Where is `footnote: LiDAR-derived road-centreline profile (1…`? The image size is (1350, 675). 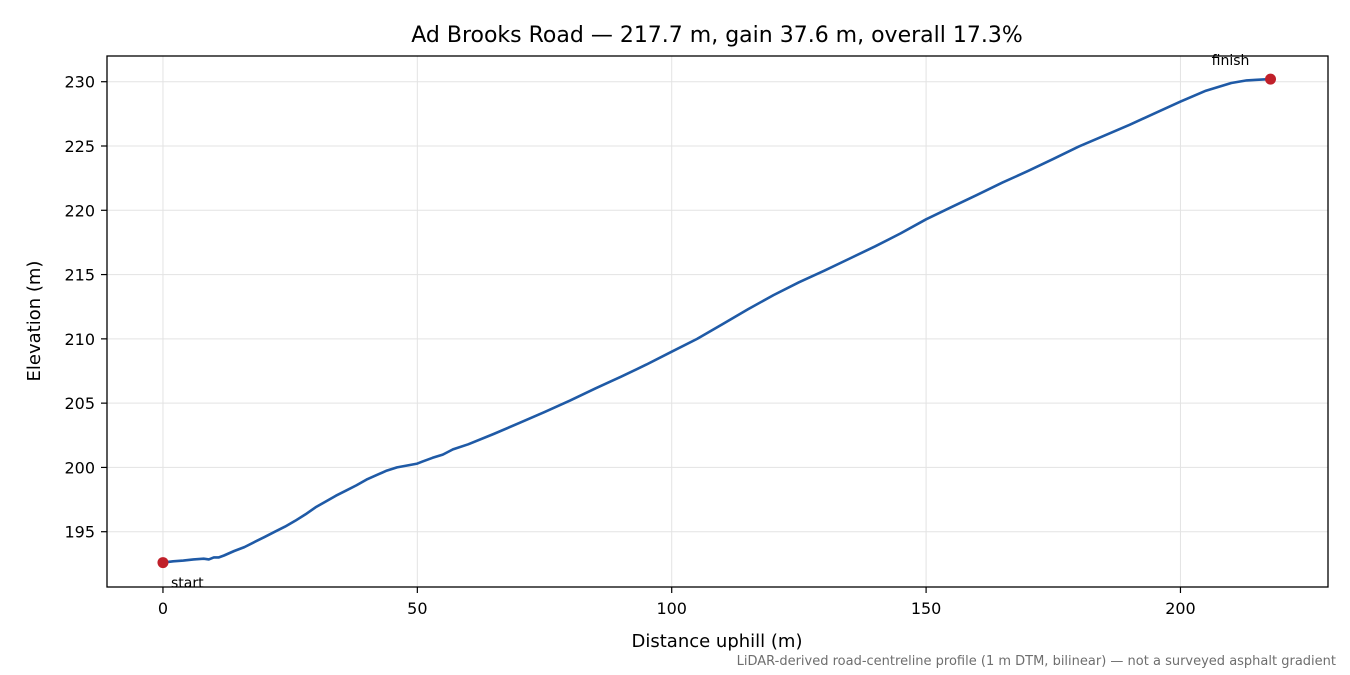
footnote: LiDAR-derived road-centreline profile (1… is located at coordinates (1036, 661).